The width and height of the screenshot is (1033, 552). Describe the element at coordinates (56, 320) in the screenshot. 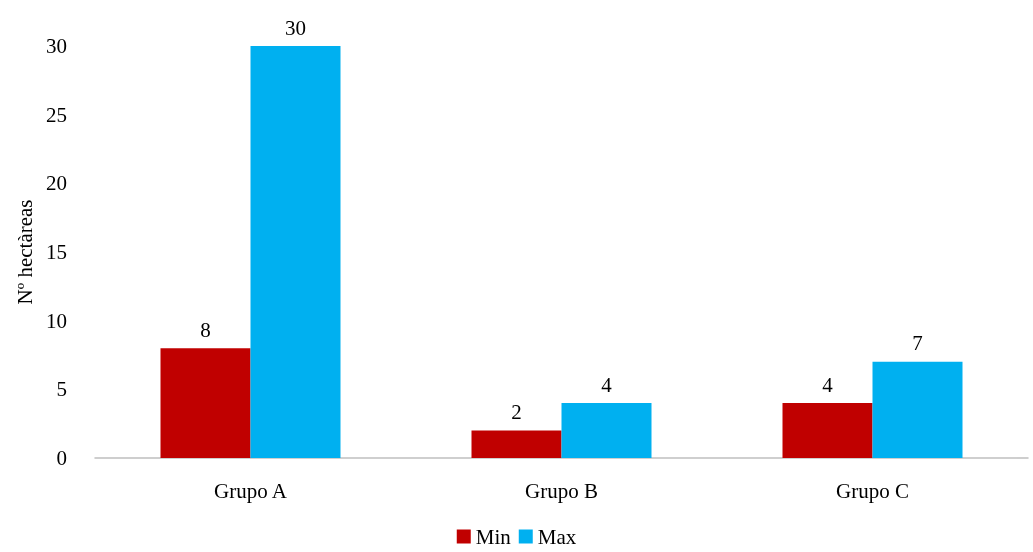

I see `y-tick-label: 10` at that location.